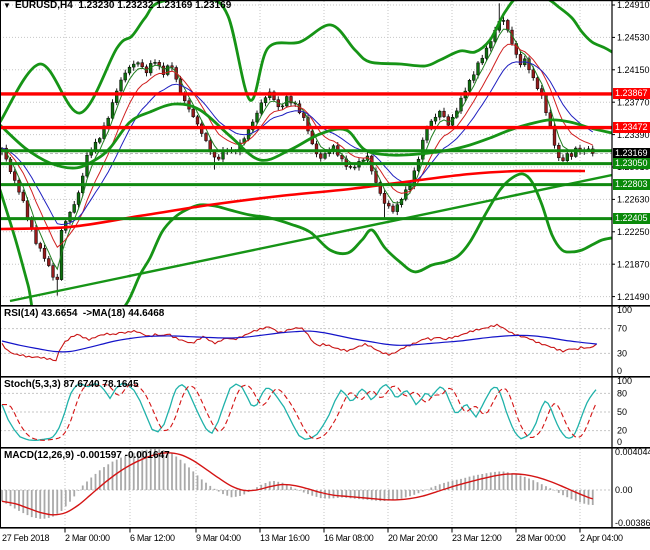  Describe the element at coordinates (297, 483) in the screenshot. I see `macd-panel` at that location.